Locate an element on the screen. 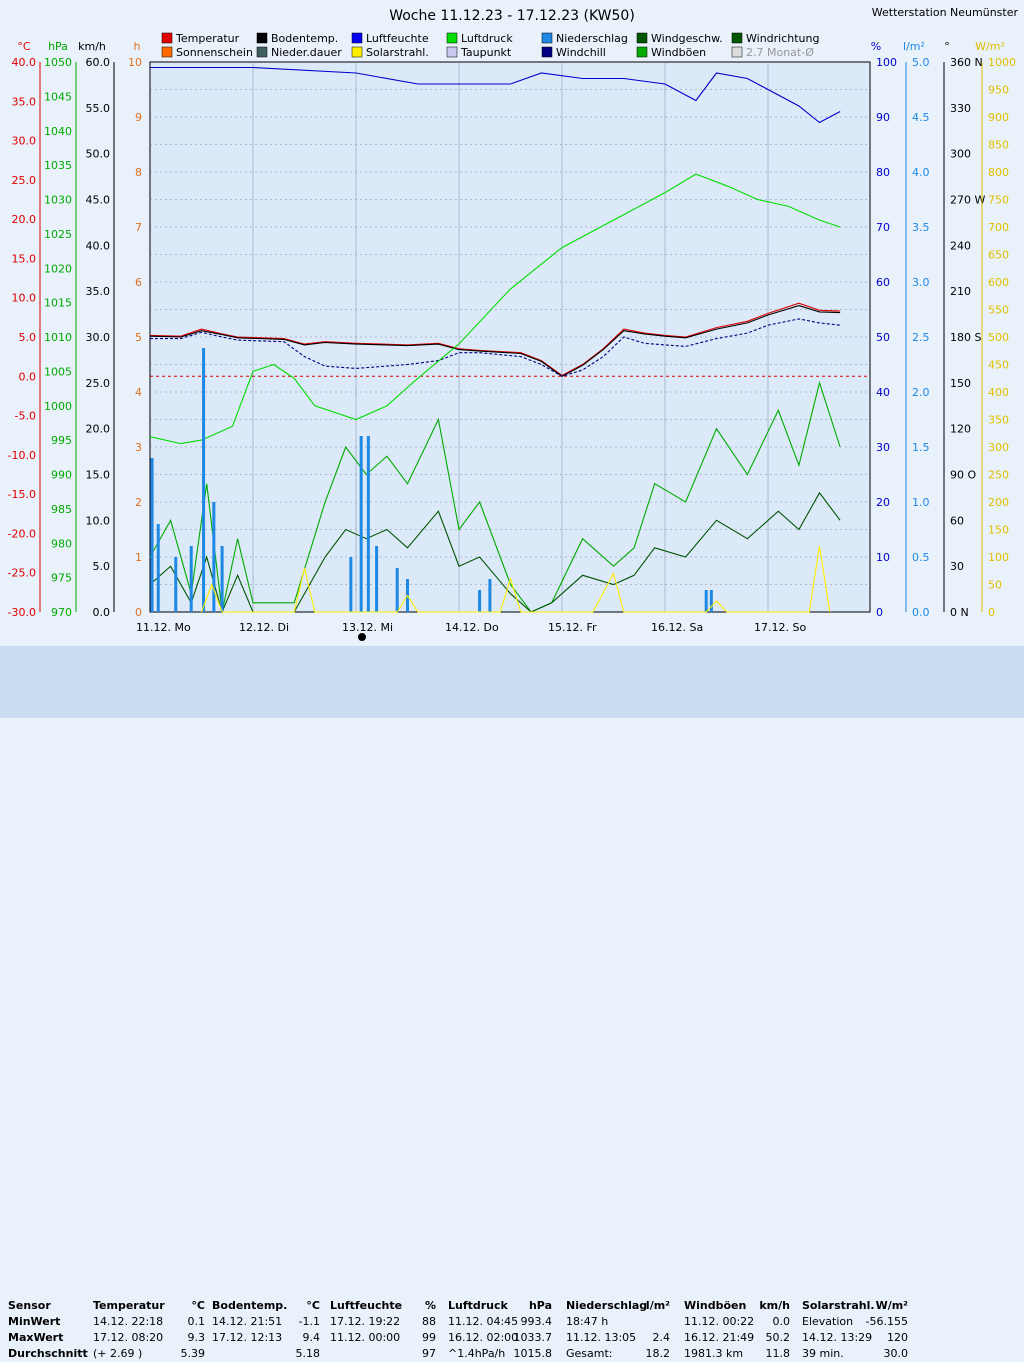  hpa-tick: 1010 is located at coordinates (58, 337).